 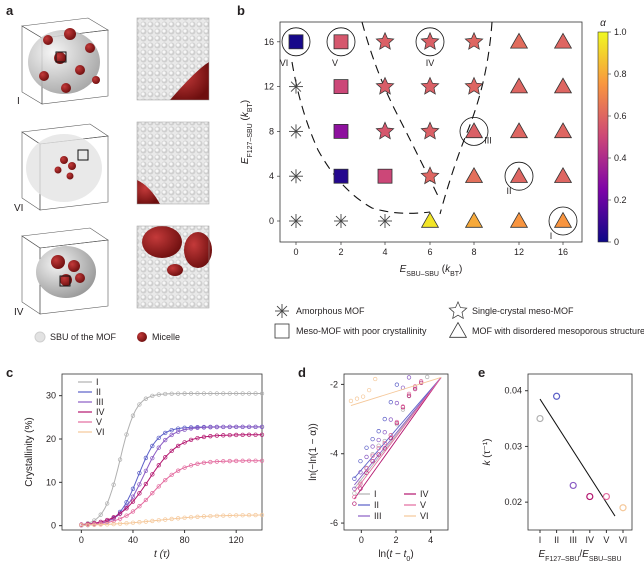 What do you see at coordinates (113, 271) in the screenshot?
I see `render-row-3: IV` at bounding box center [113, 271].